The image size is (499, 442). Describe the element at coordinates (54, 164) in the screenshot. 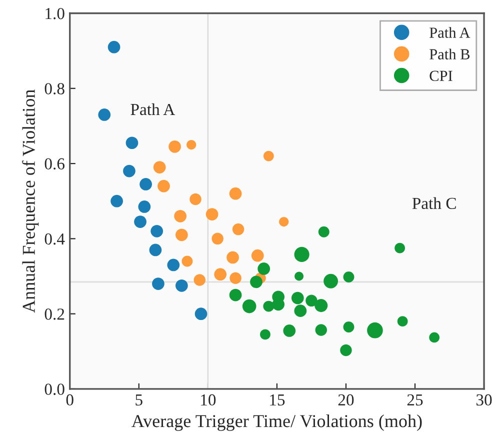

I see `y-tick-label: 0.6` at that location.